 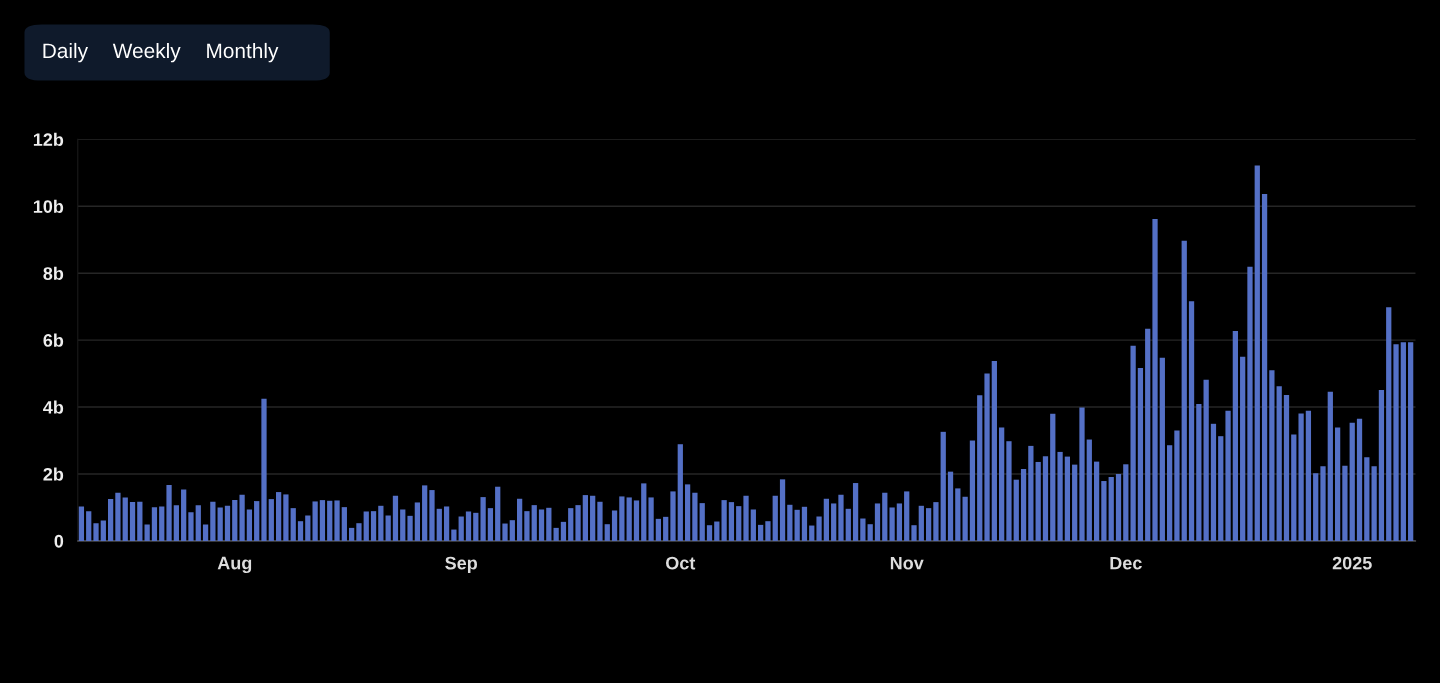 I want to click on x-tick-label: Dec, so click(x=1126, y=563).